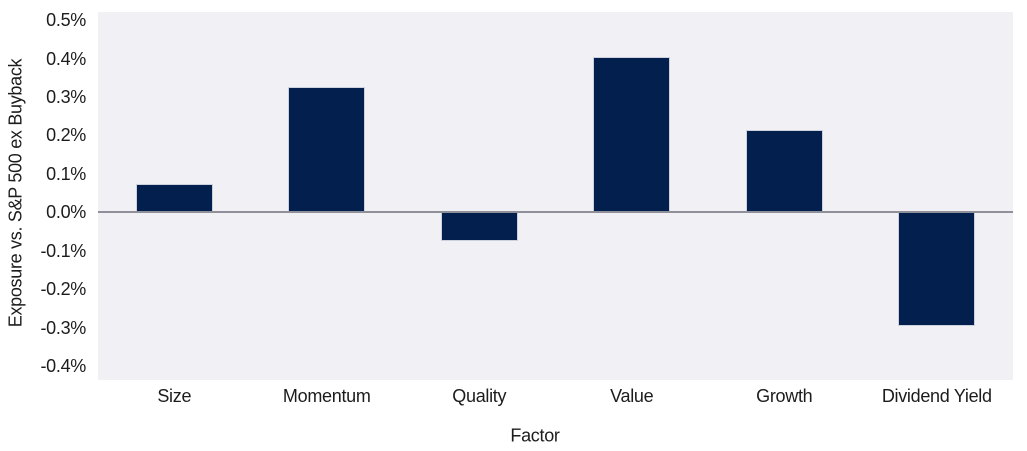  What do you see at coordinates (66, 20) in the screenshot?
I see `y-tick-label: 0.5%` at bounding box center [66, 20].